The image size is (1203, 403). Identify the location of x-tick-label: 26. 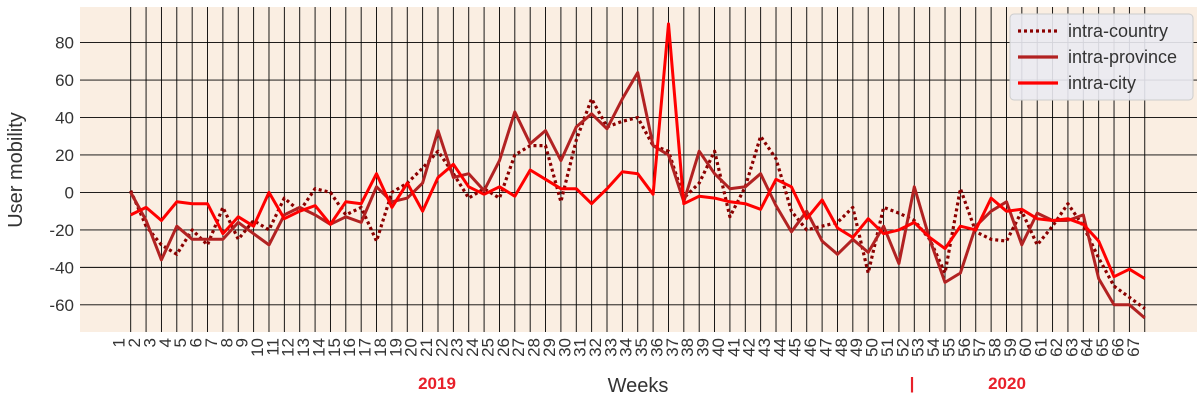
(503, 347).